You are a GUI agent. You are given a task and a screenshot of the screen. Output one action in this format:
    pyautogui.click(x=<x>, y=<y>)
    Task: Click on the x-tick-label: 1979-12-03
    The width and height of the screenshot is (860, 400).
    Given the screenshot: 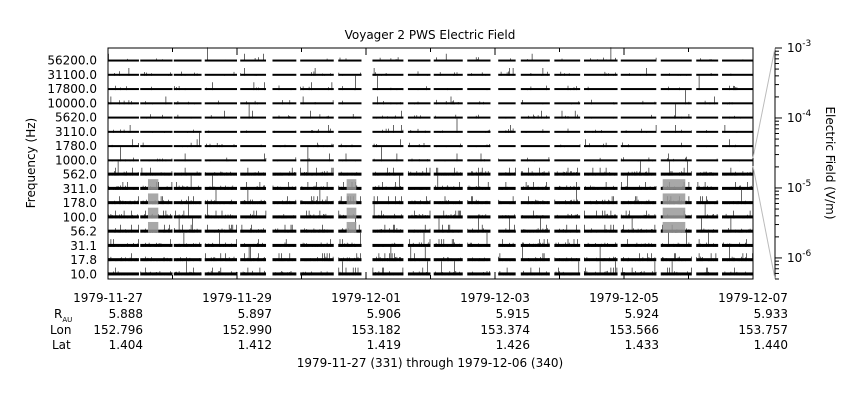 What is the action you would take?
    pyautogui.click(x=495, y=298)
    